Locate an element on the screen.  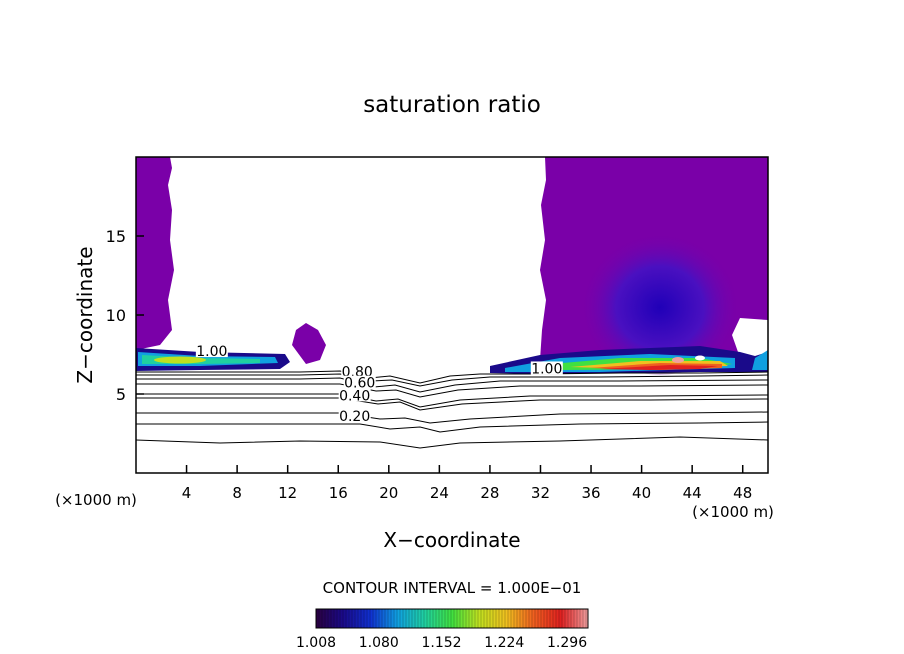
x-tick-label: 36 is located at coordinates (590, 493).